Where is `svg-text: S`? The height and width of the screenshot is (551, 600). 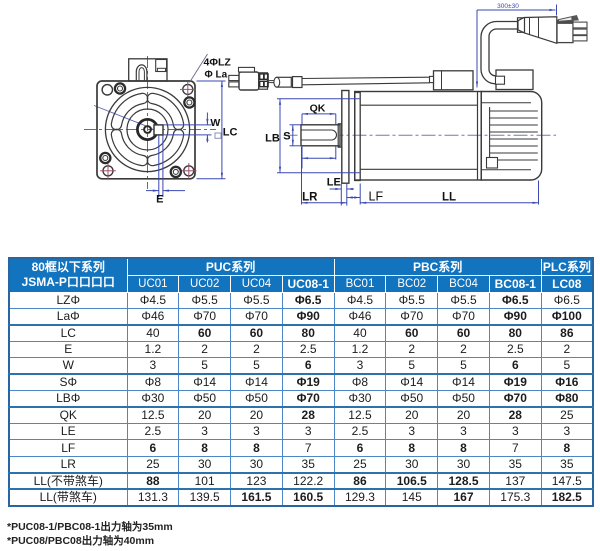 svg-text: S is located at coordinates (286, 137).